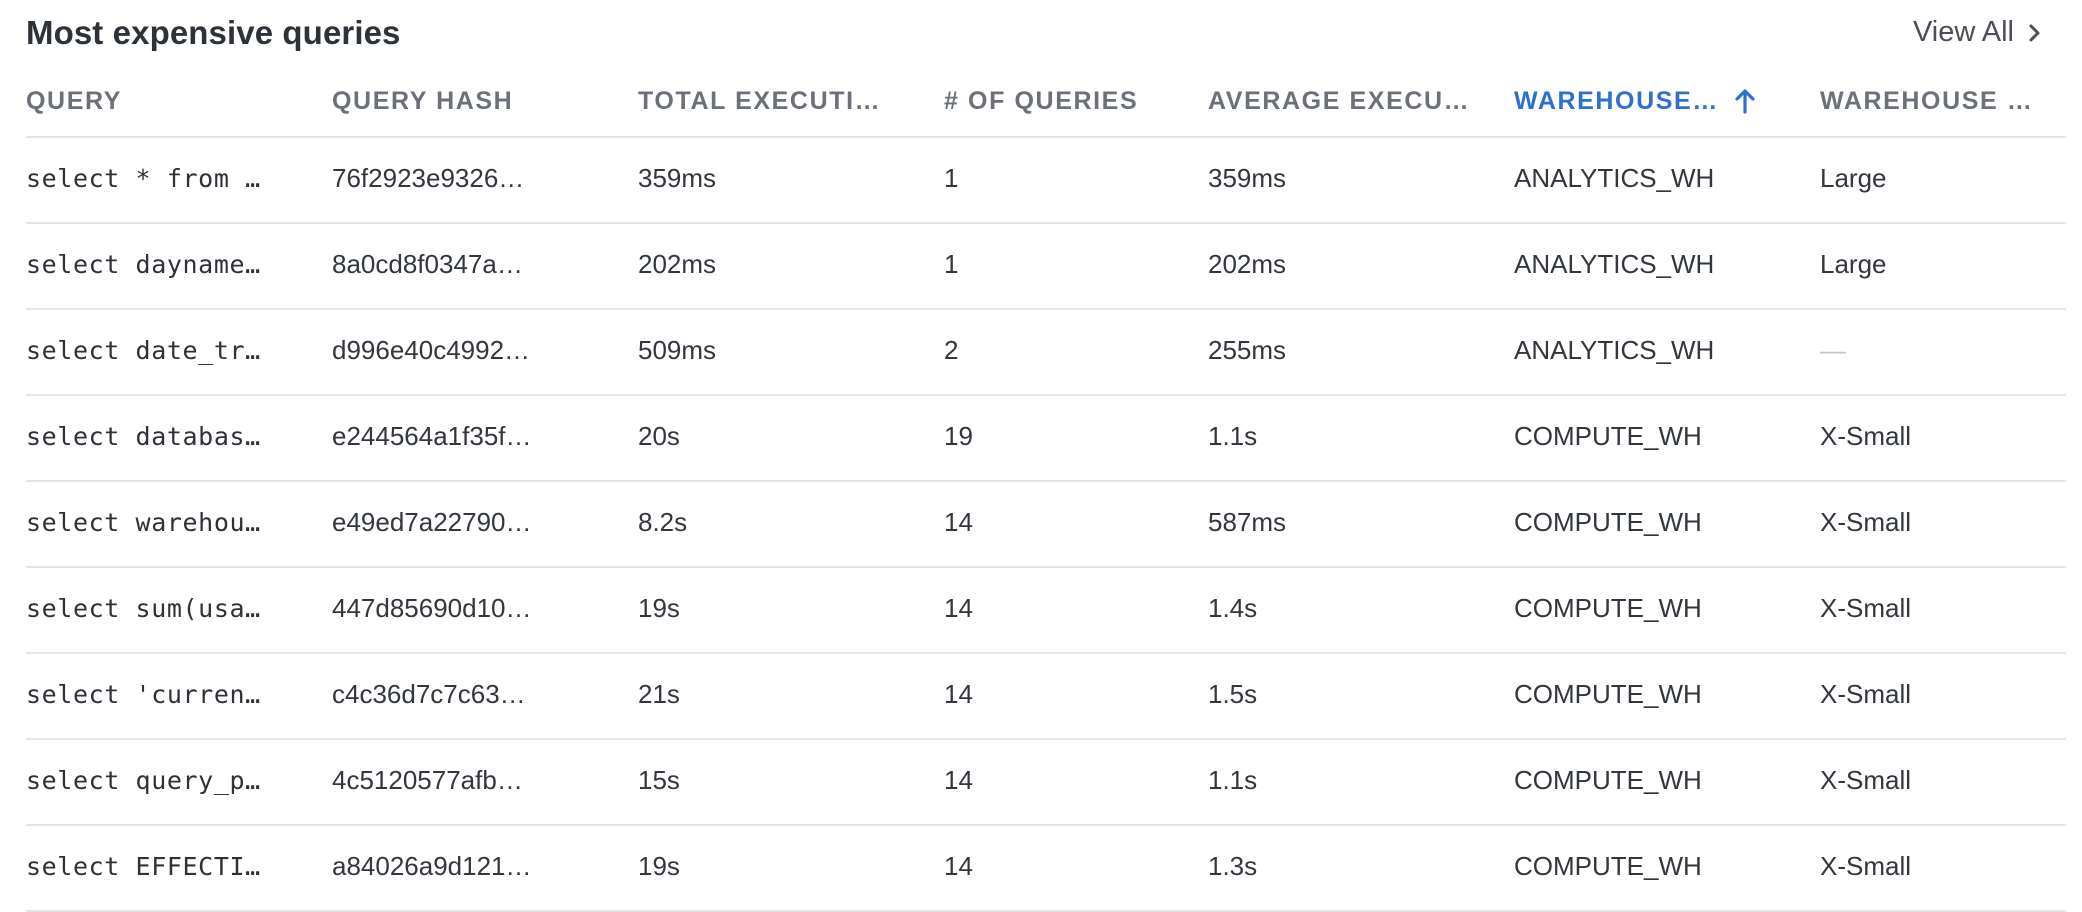  I want to click on average-execution-cell: 587ms, so click(1361, 524).